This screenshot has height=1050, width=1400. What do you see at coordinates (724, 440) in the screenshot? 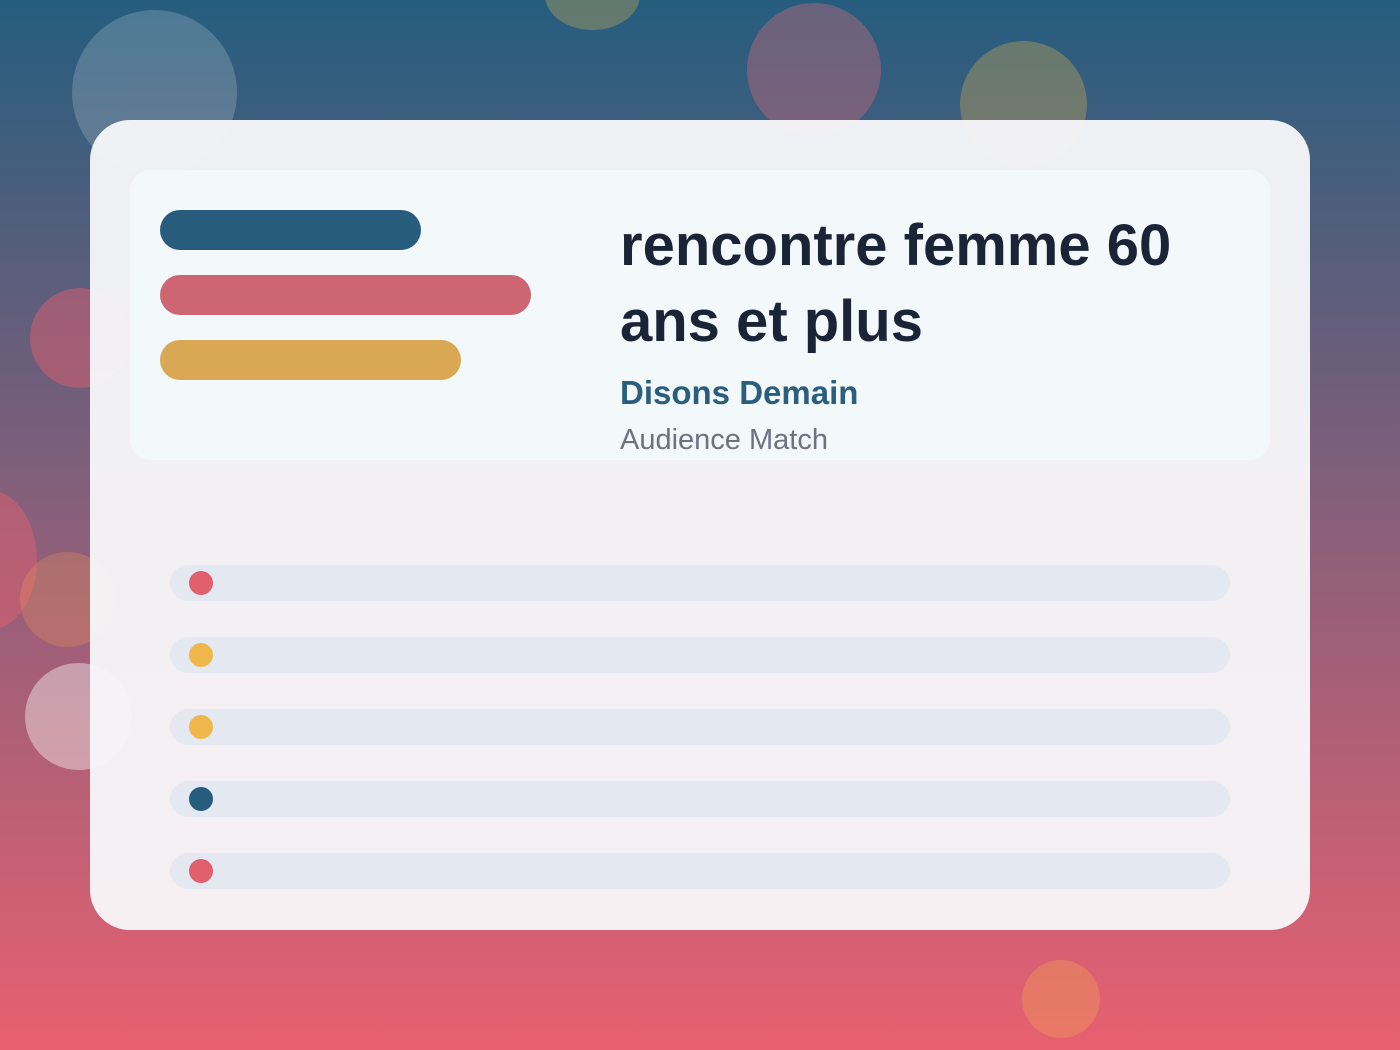
I see `tagline: Audience Match` at bounding box center [724, 440].